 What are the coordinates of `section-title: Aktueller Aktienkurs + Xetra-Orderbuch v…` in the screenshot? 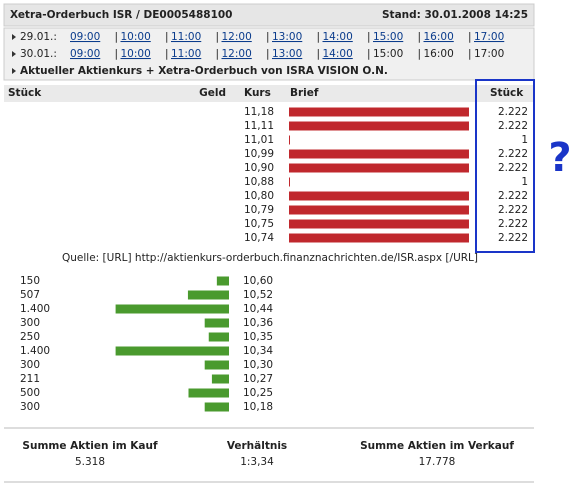 It's located at (204, 71).